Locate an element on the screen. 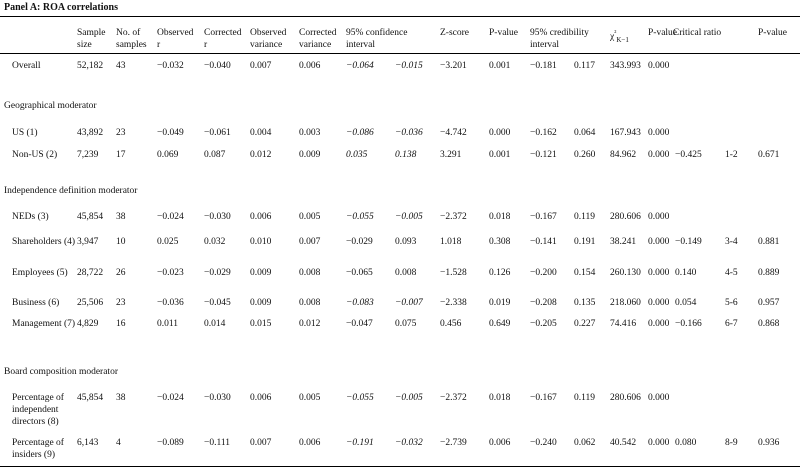 Image resolution: width=800 pixels, height=470 pixels. cell-cr-hi: 0.227 is located at coordinates (585, 324).